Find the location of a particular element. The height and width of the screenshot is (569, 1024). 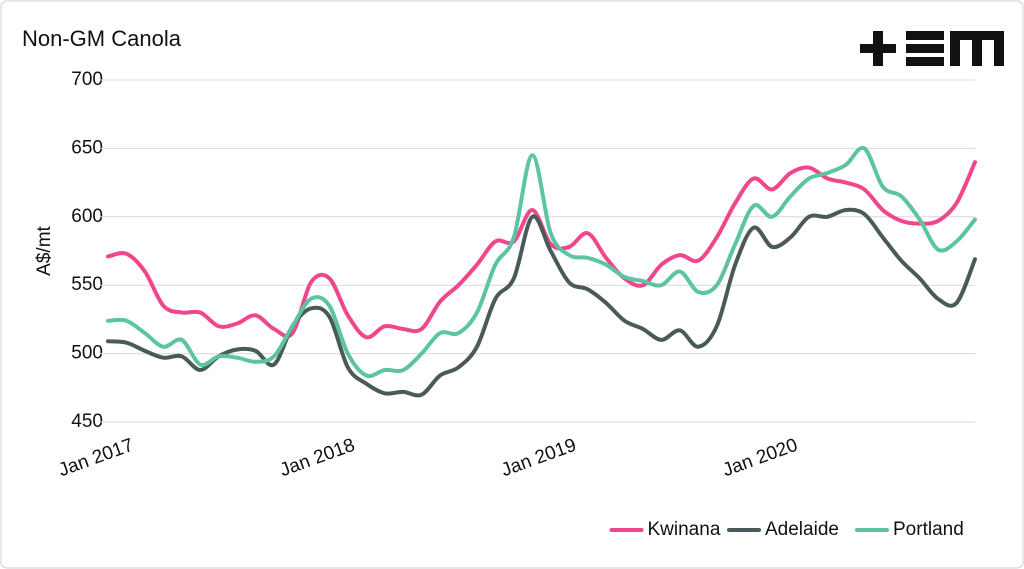

legend-label: Kwinana is located at coordinates (684, 529).